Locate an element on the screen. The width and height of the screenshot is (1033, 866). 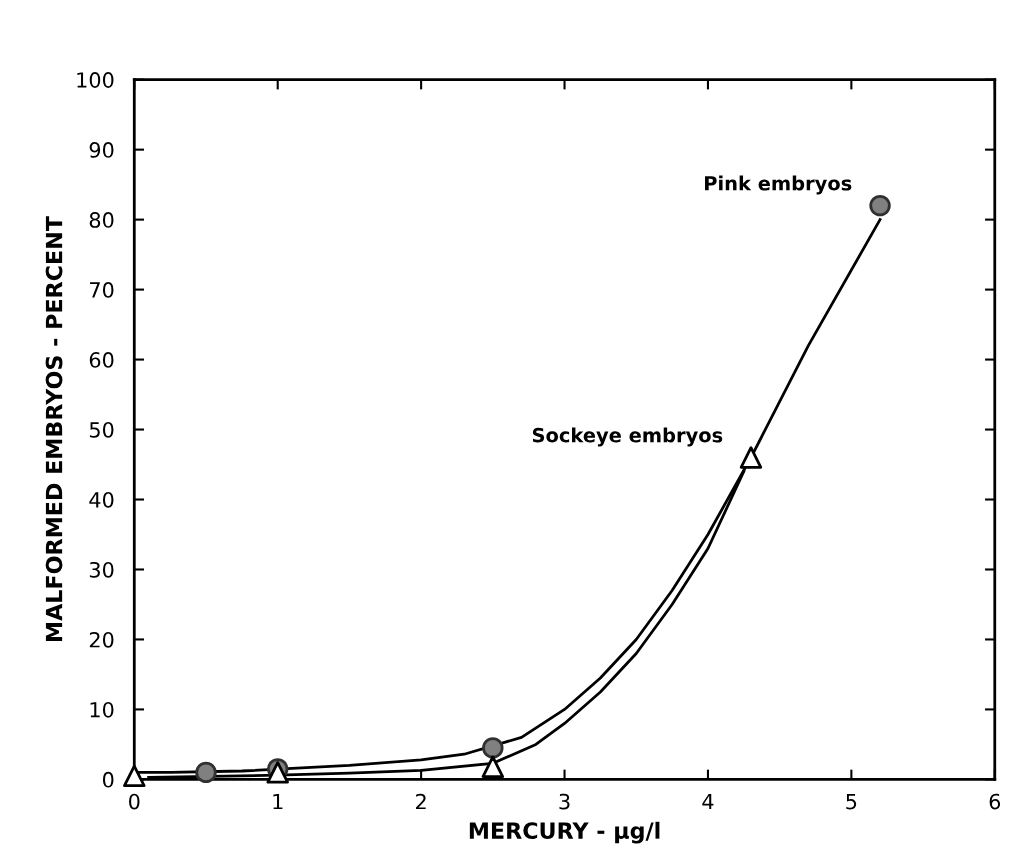
x-tick-label: 5 is located at coordinates (851, 801).